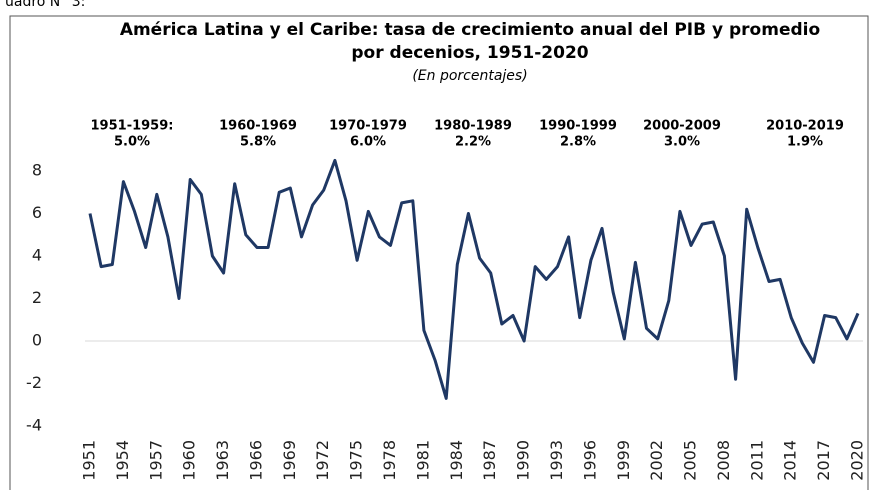 The image size is (875, 490). What do you see at coordinates (368, 142) in the screenshot?
I see `decade-average: 6.0%` at bounding box center [368, 142].